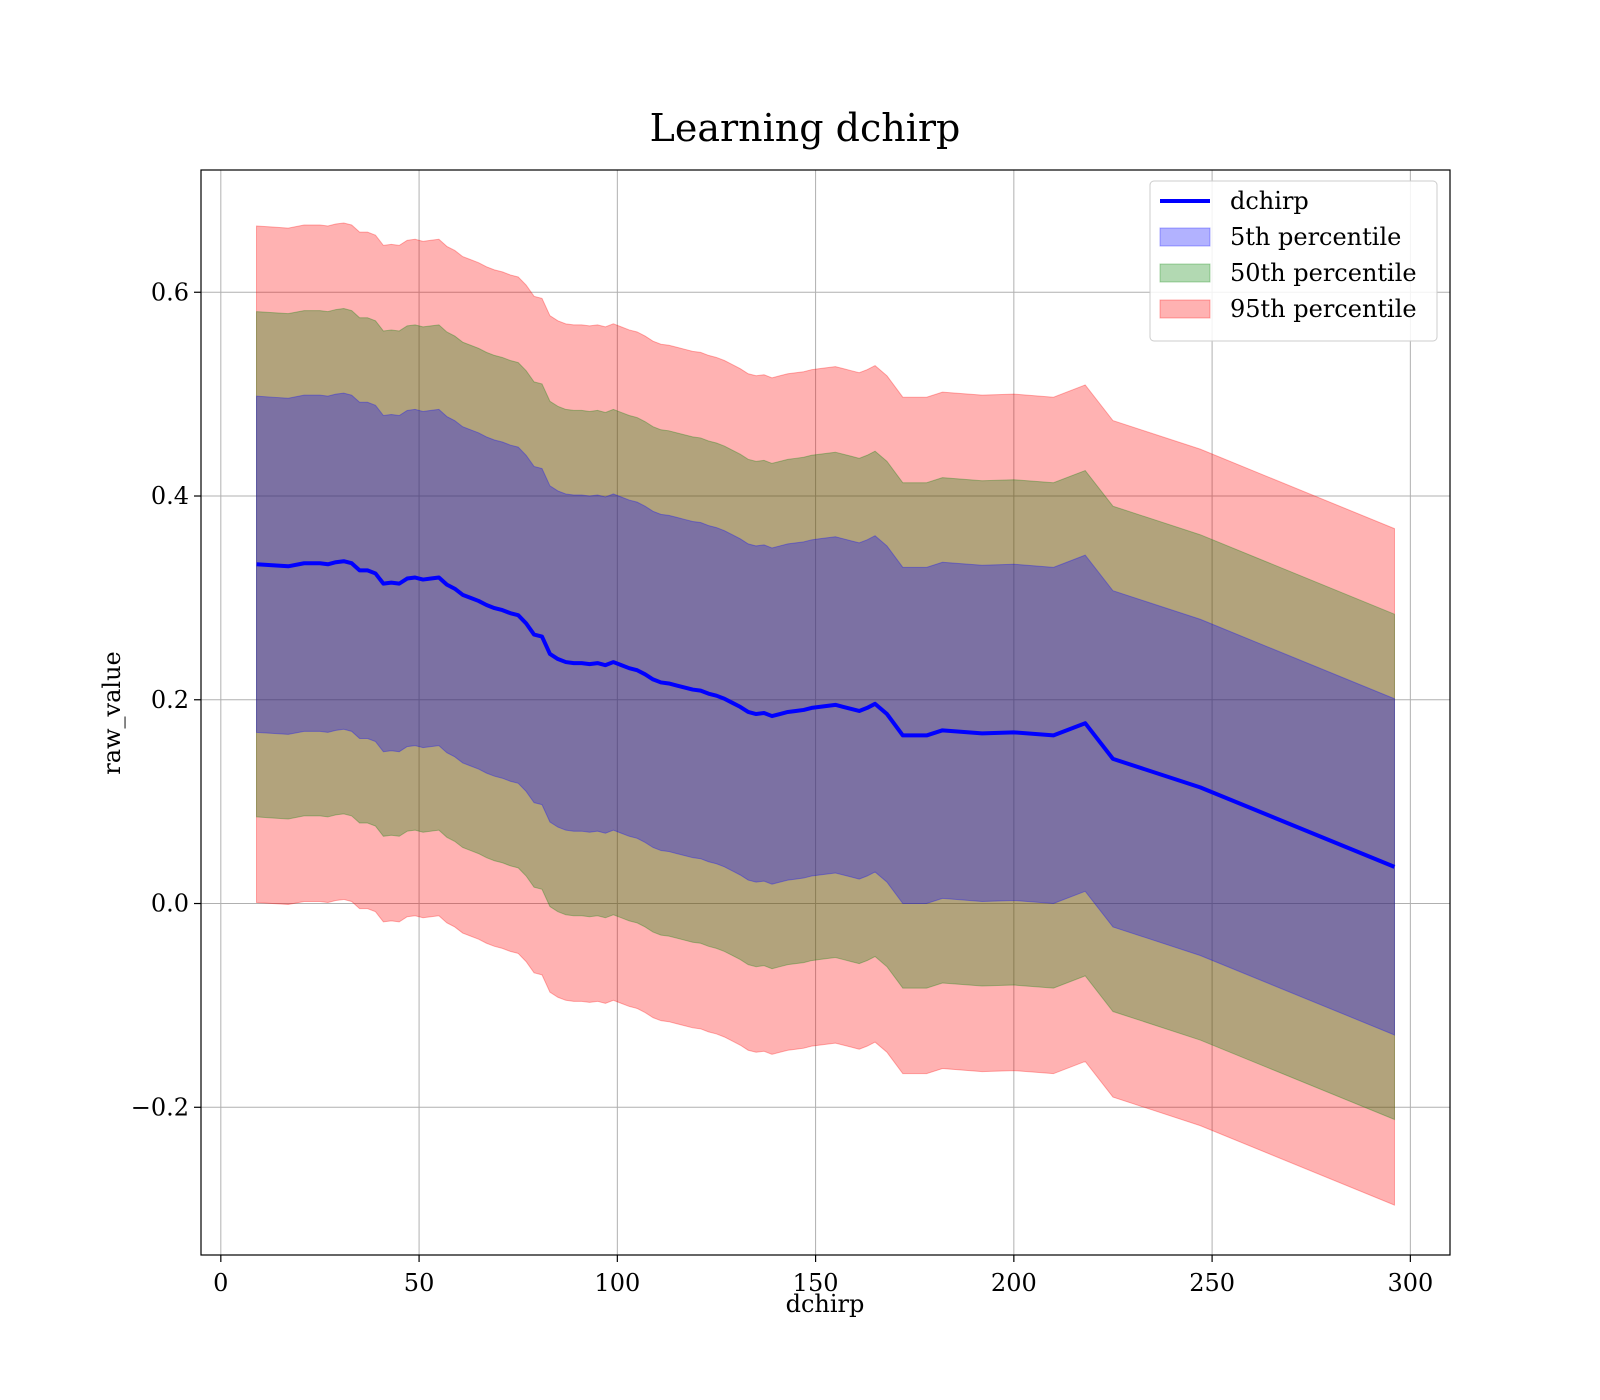 This screenshot has height=1400, width=1600. I want to click on x-tick-label: 250, so click(1212, 1283).